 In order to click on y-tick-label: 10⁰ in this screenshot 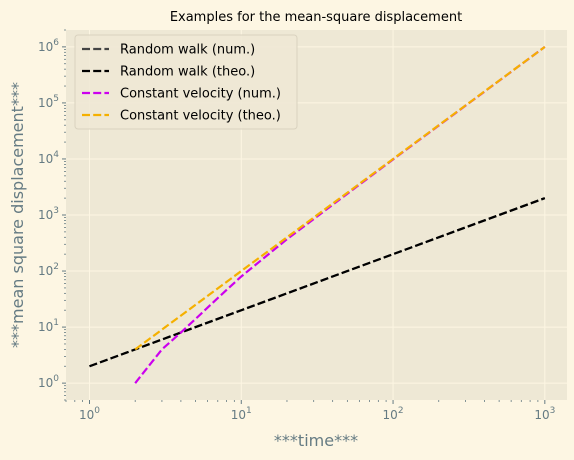, I will do `click(48, 382)`.